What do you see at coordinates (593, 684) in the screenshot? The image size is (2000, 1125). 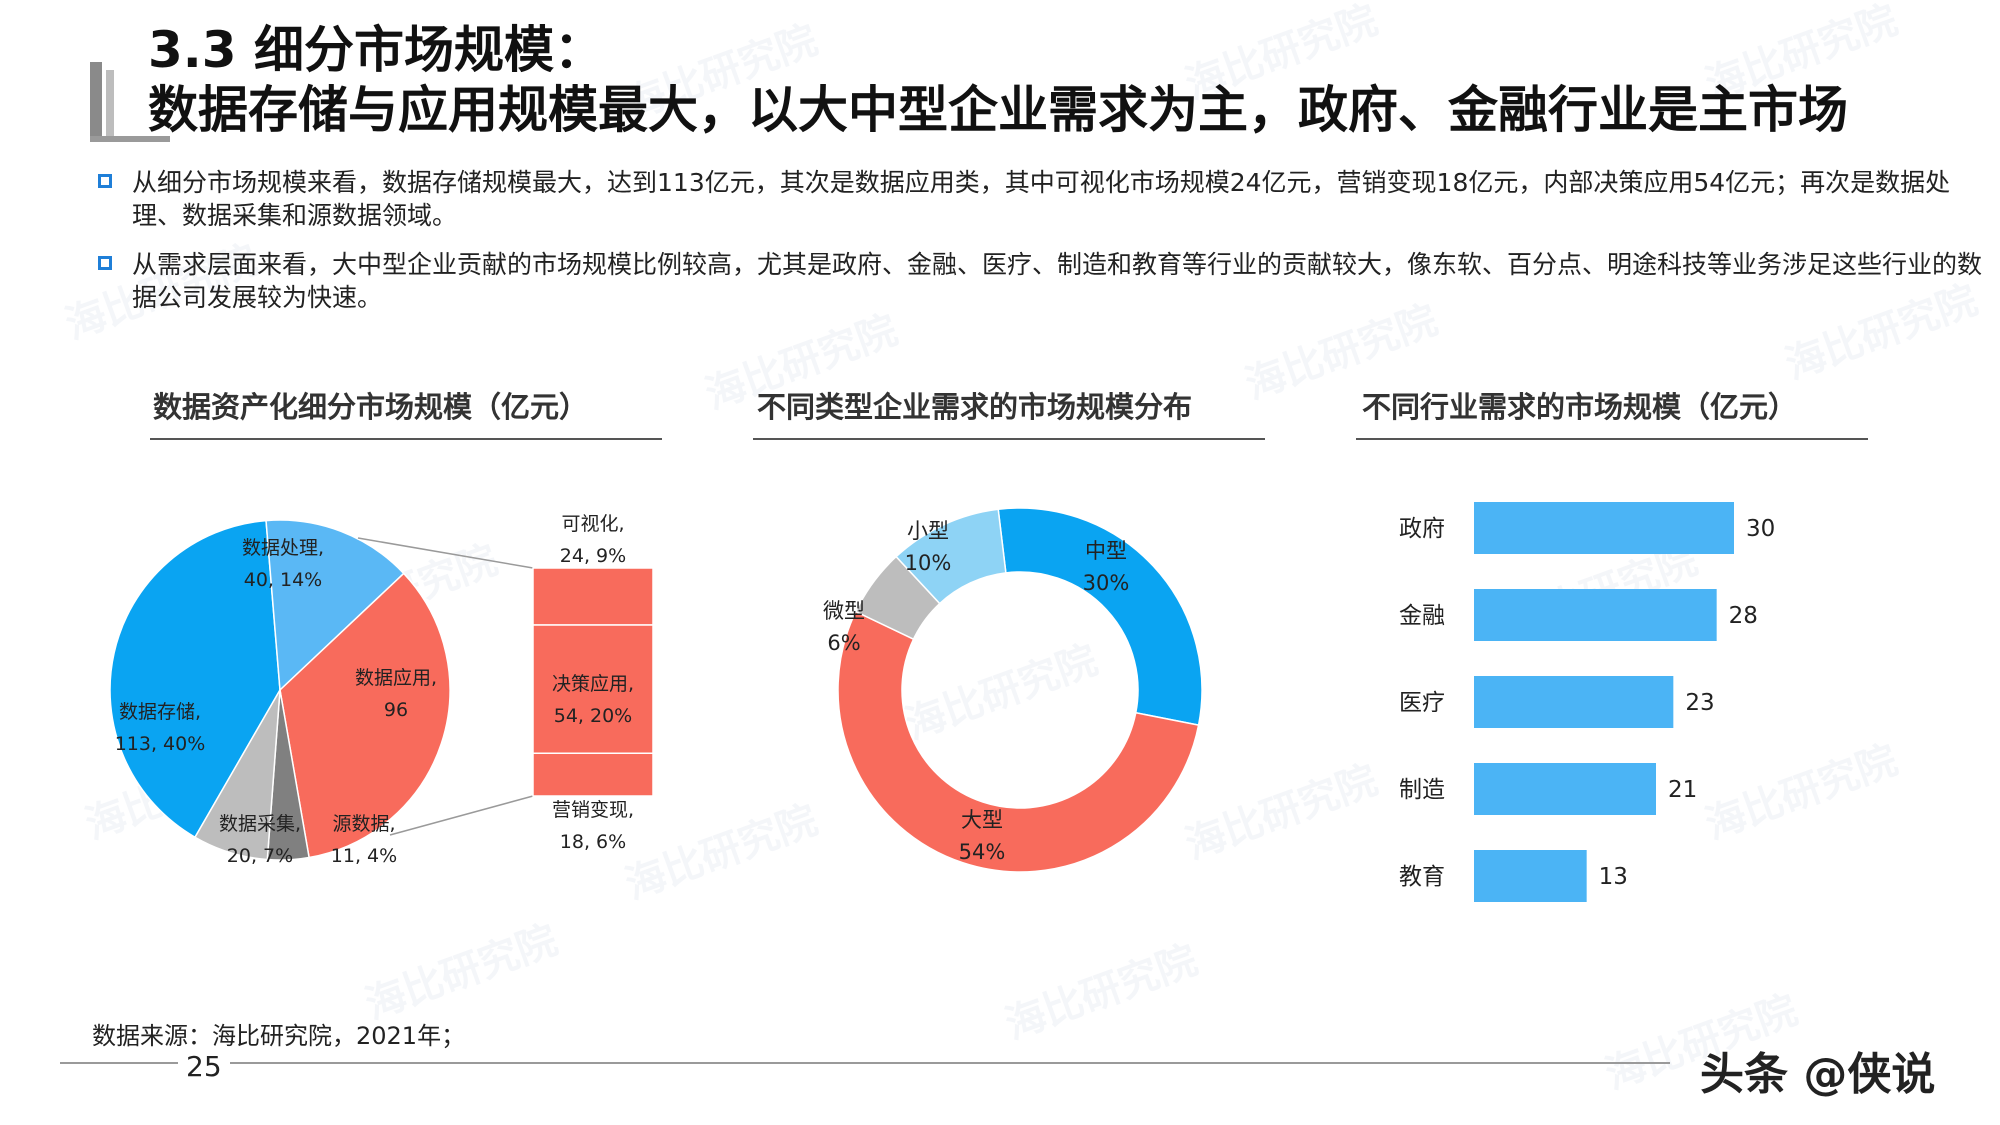 I see `breakdown-label-decision: 决策应用,` at bounding box center [593, 684].